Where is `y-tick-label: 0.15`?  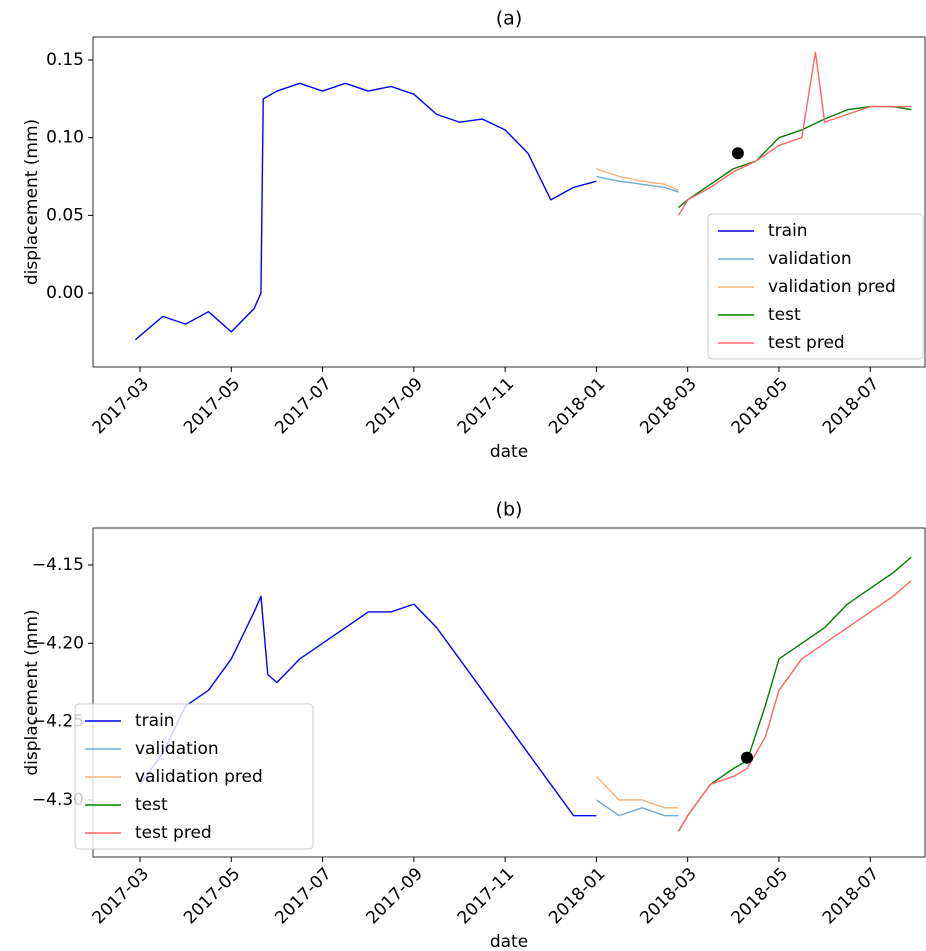
y-tick-label: 0.15 is located at coordinates (65, 60).